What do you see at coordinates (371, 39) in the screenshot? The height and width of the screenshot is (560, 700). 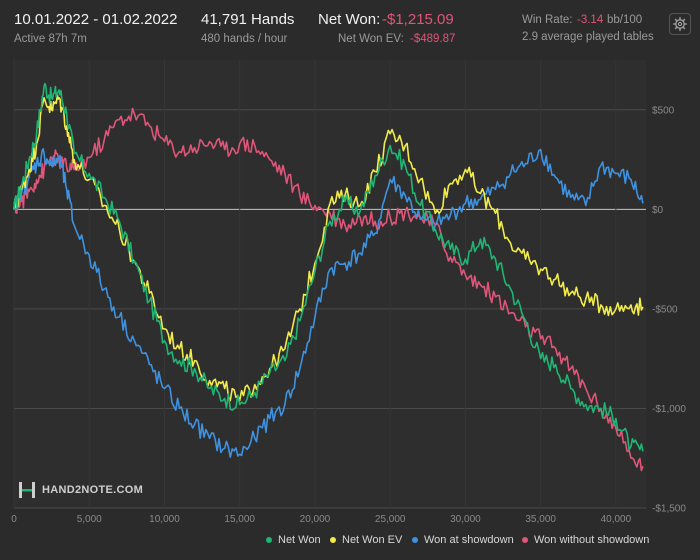 I see `net-won-ev-label: Net Won EV:` at bounding box center [371, 39].